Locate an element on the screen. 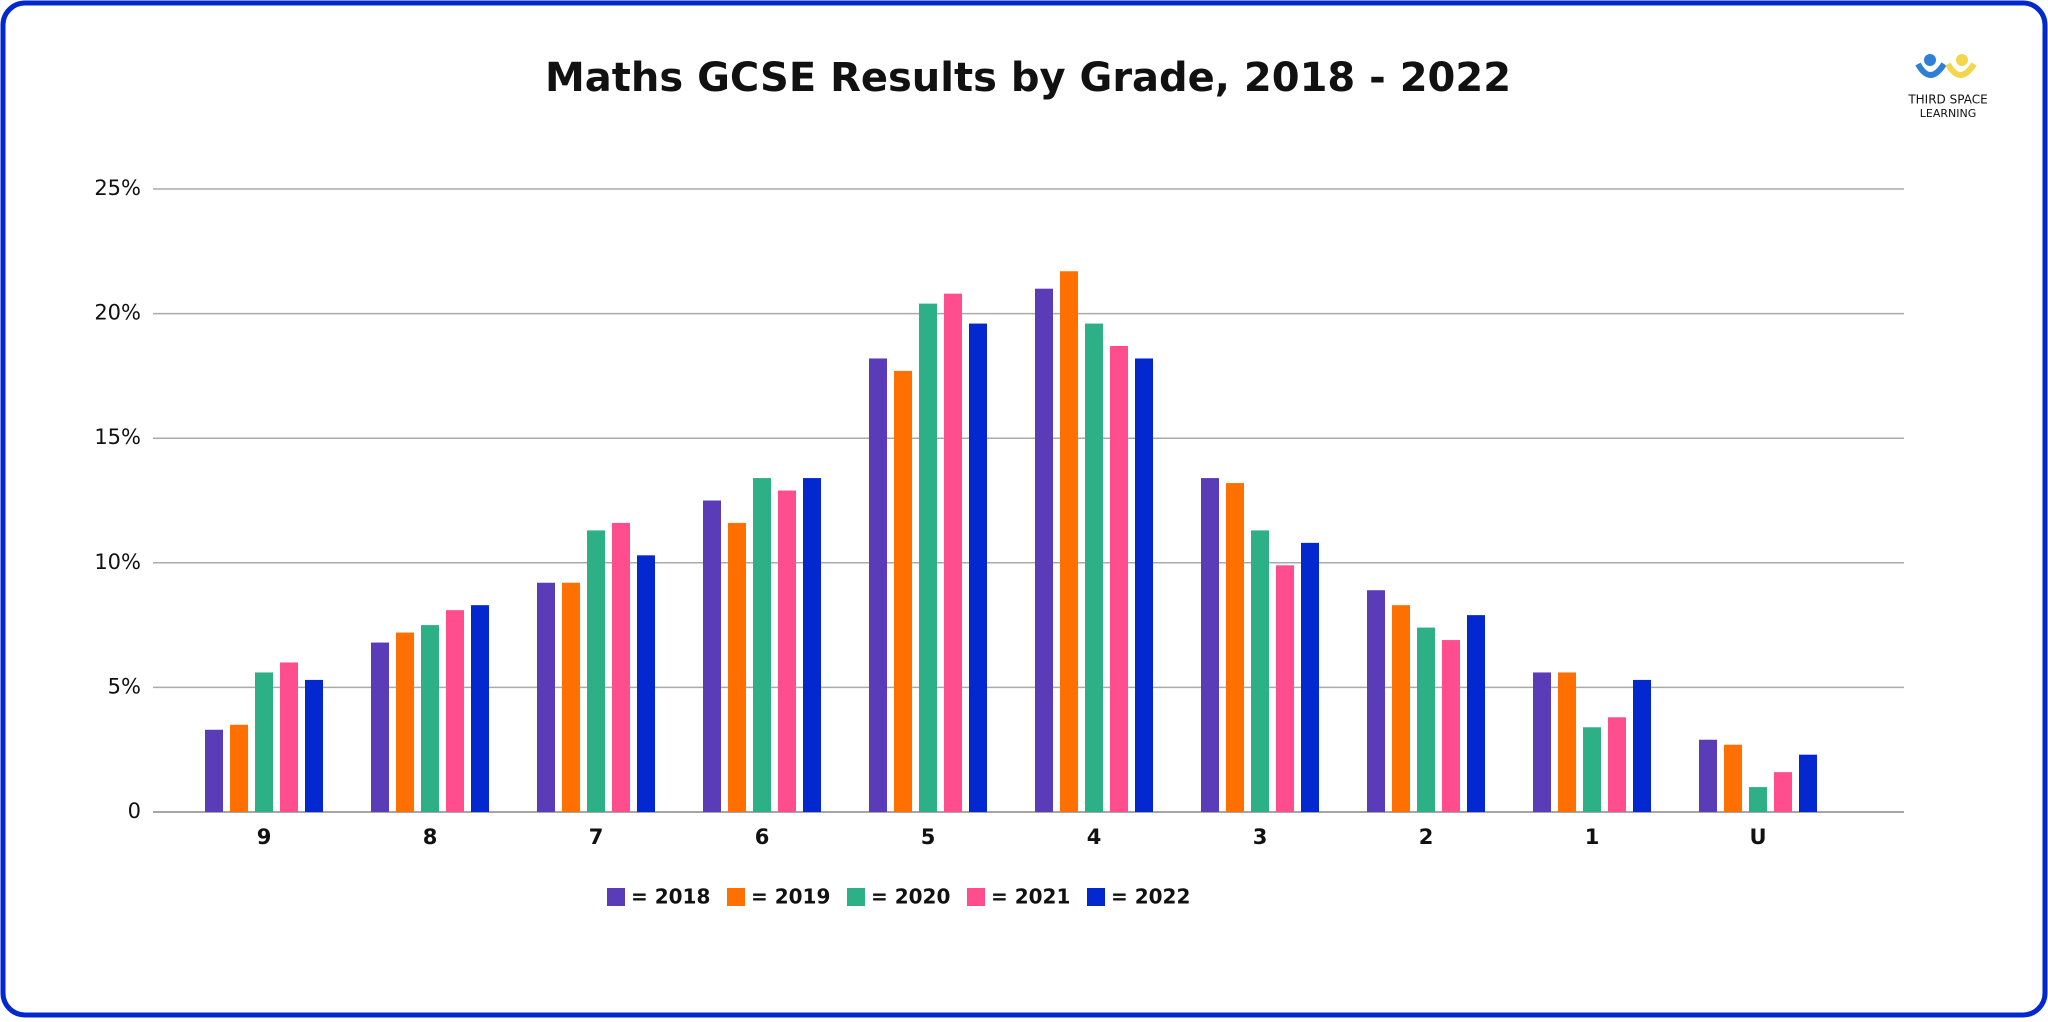 This screenshot has width=2048, height=1022. logo: THIRD SPACE LEARNING is located at coordinates (1947, 87).